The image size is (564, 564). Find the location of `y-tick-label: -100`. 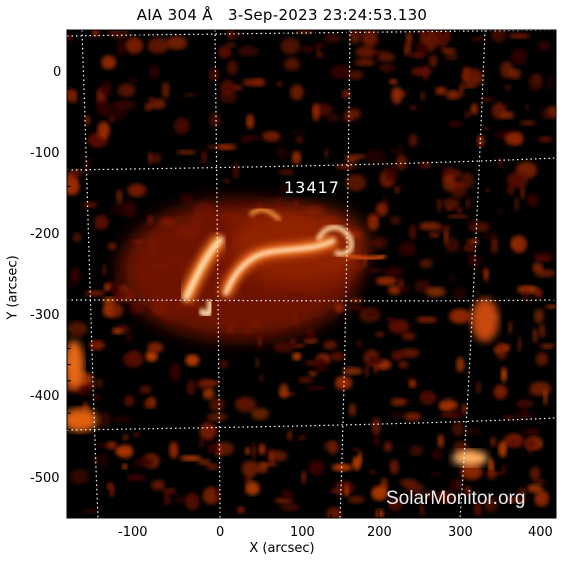

y-tick-label: -100 is located at coordinates (45, 153).